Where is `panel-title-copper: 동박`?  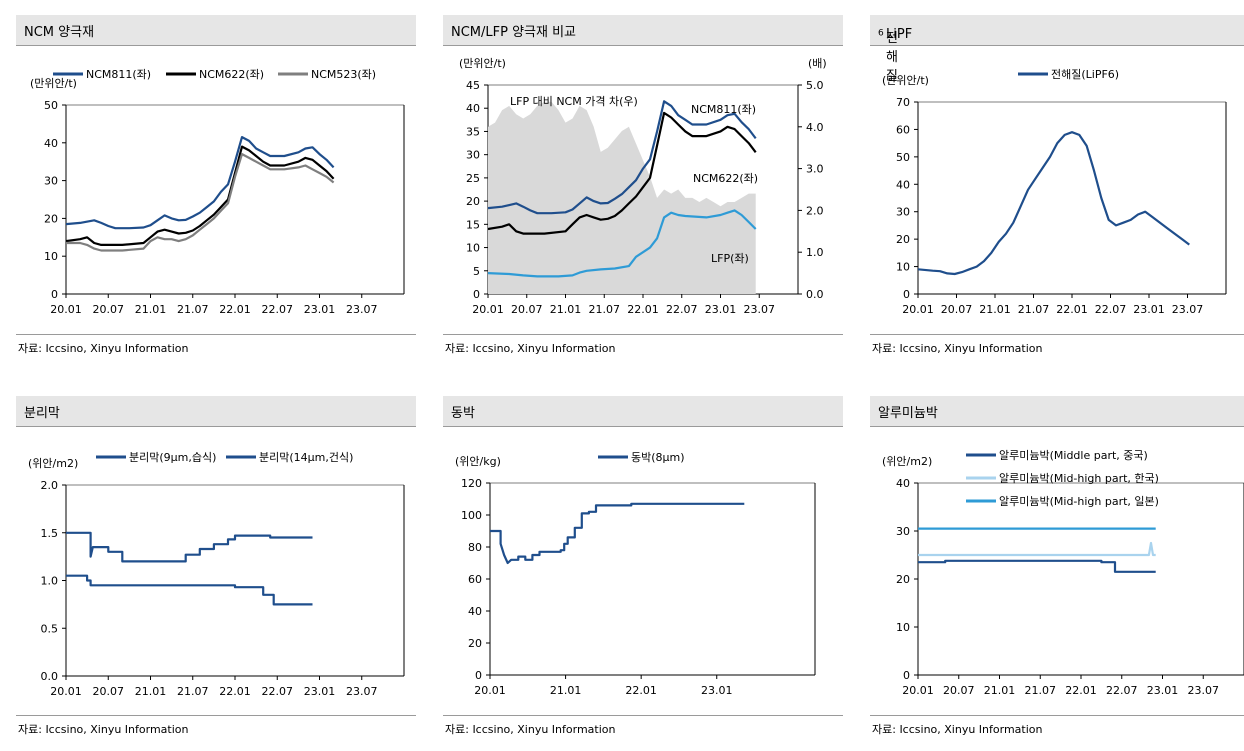 panel-title-copper: 동박 is located at coordinates (643, 411).